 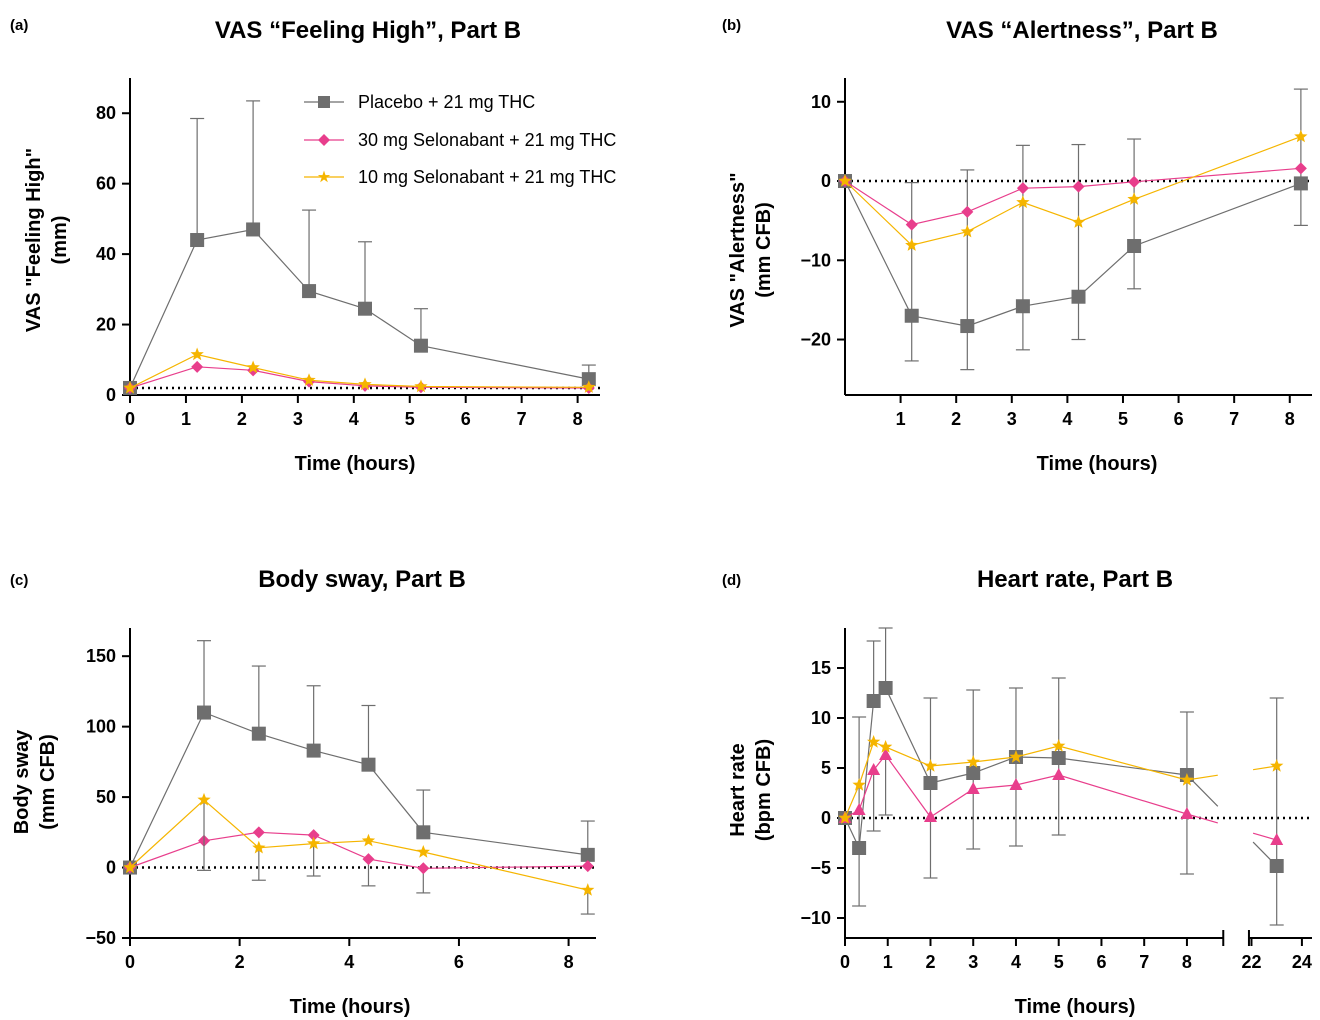 What do you see at coordinates (362, 579) in the screenshot?
I see `chart-title-c: Body sway, Part B` at bounding box center [362, 579].